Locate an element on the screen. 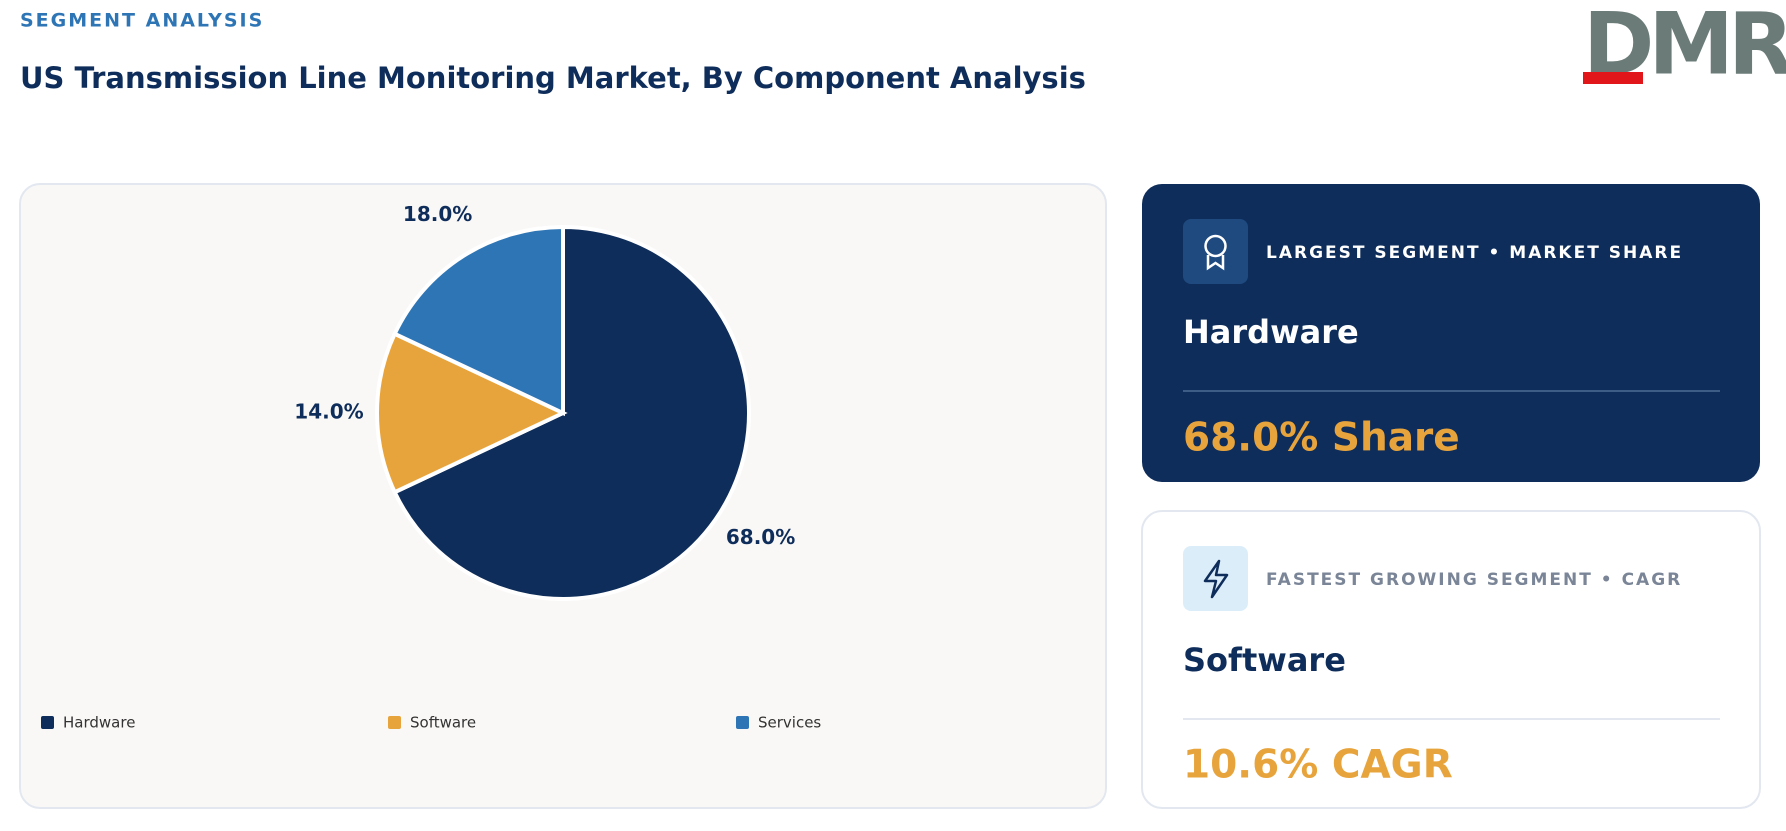  data-label: 18.0% is located at coordinates (437, 214).